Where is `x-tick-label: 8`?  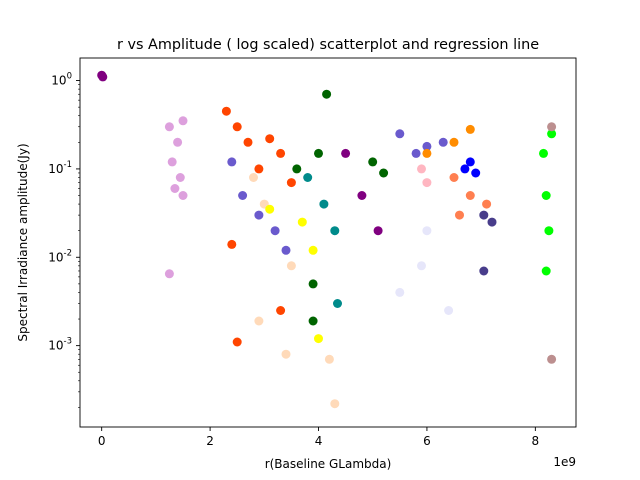
x-tick-label: 8 is located at coordinates (536, 441).